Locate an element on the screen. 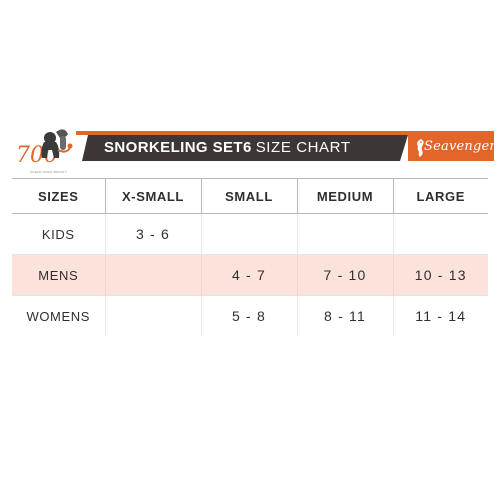 Image resolution: width=500 pixels, height=500 pixels. table-header-row: SIZES X-SMALL SMALL MEDIUM LARGE is located at coordinates (250, 196).